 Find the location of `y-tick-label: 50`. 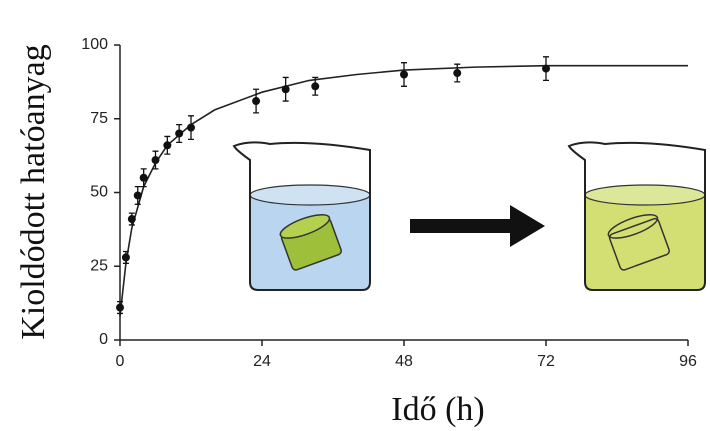

y-tick-label: 50 is located at coordinates (99, 192).